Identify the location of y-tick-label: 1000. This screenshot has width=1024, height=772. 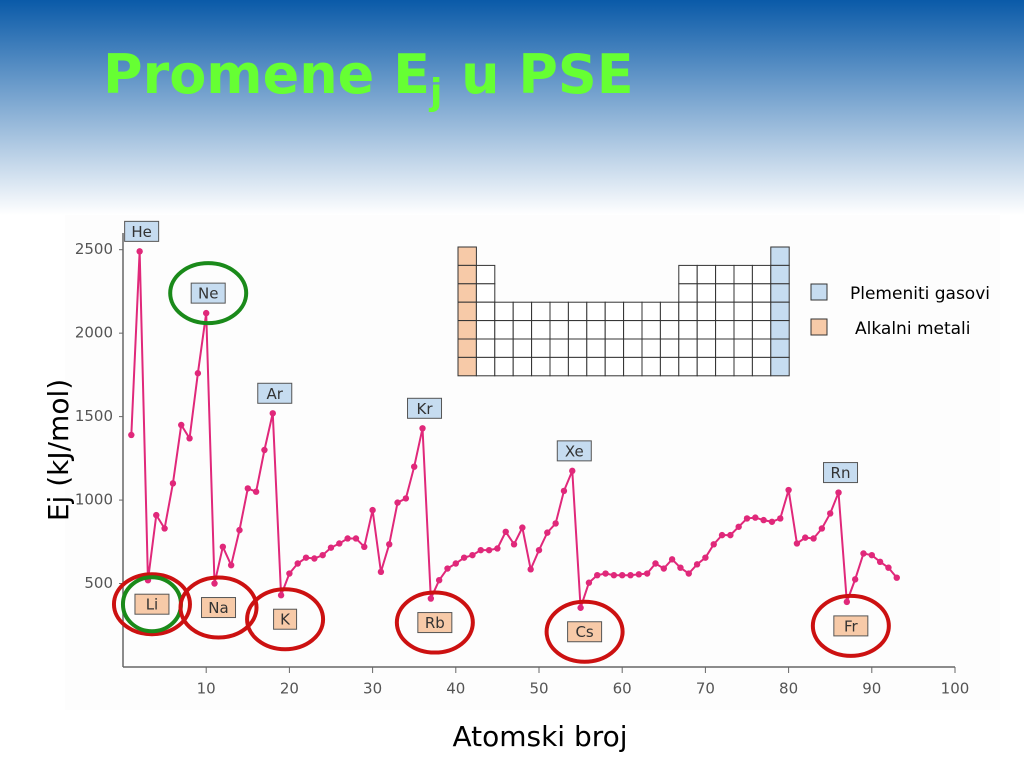
(94, 500).